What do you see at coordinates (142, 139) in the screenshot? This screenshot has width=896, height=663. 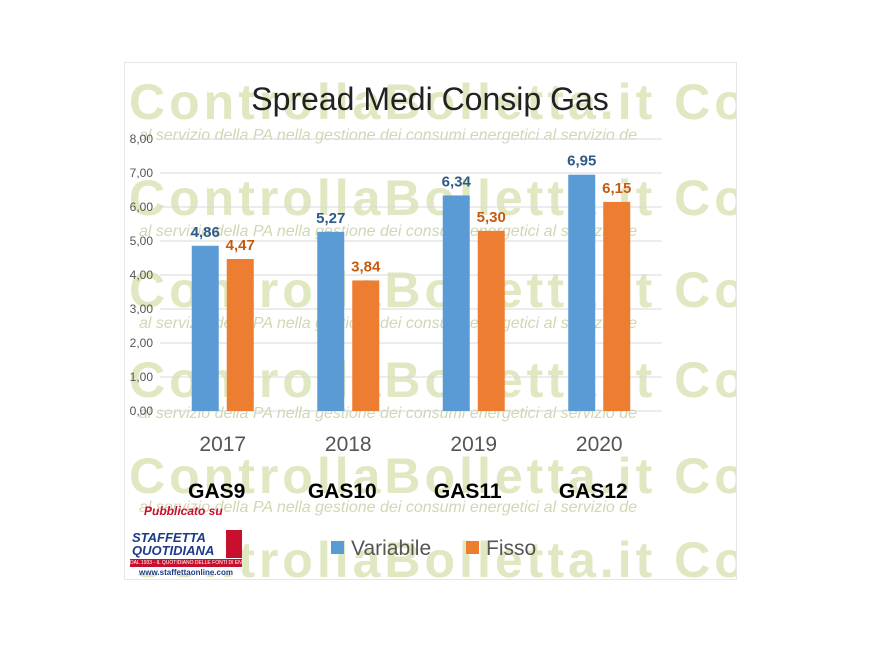 I see `y-tick-label: 8,00` at bounding box center [142, 139].